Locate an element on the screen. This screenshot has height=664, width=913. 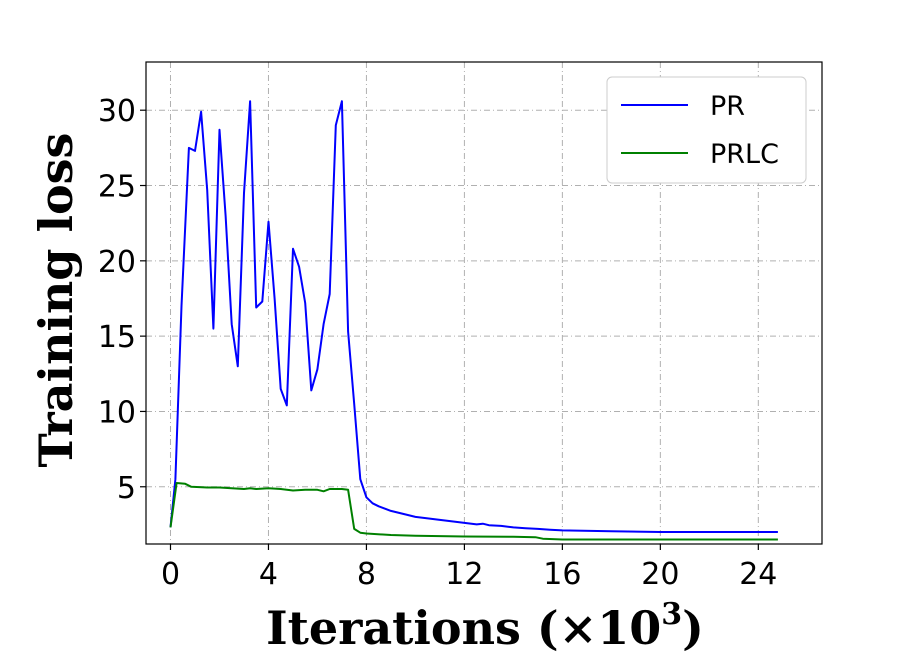
x-tick-label: 0 is located at coordinates (170, 574).